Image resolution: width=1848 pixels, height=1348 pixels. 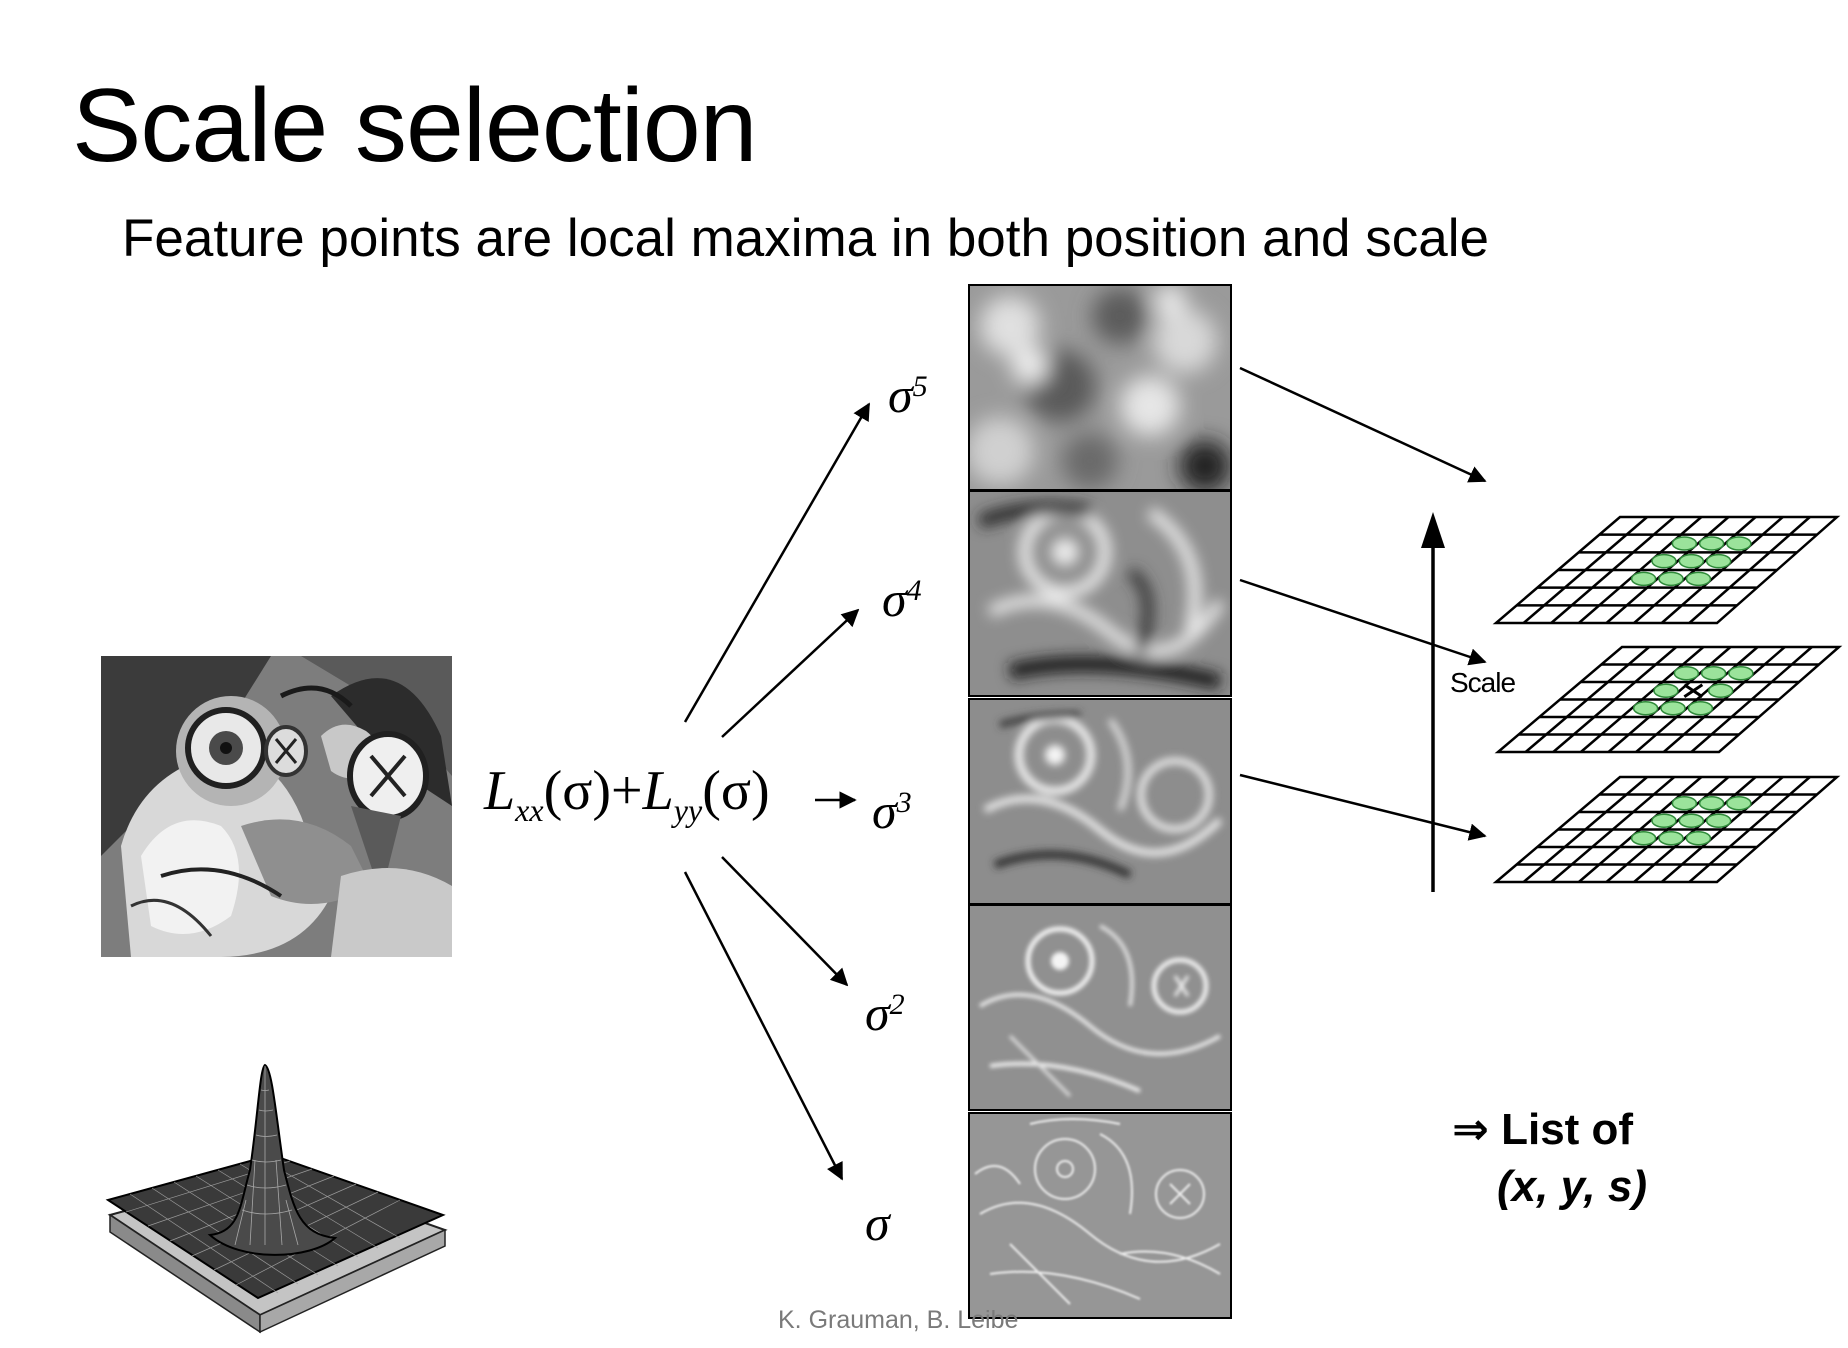 What do you see at coordinates (276, 1198) in the screenshot?
I see `gaussian-plot` at bounding box center [276, 1198].